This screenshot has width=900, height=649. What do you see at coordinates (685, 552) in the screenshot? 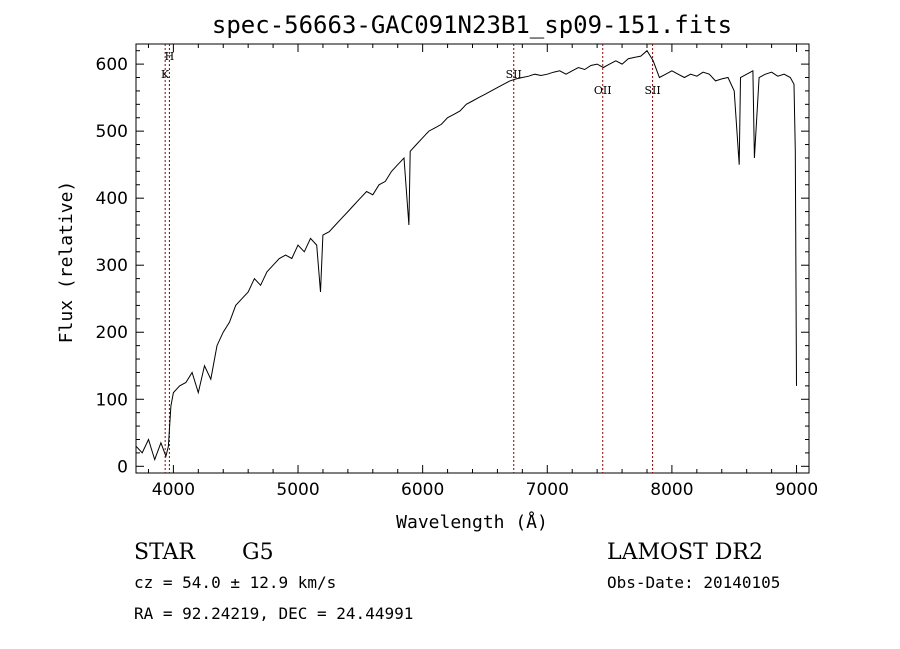
I see `data-release: LAMOST DR2` at bounding box center [685, 552].